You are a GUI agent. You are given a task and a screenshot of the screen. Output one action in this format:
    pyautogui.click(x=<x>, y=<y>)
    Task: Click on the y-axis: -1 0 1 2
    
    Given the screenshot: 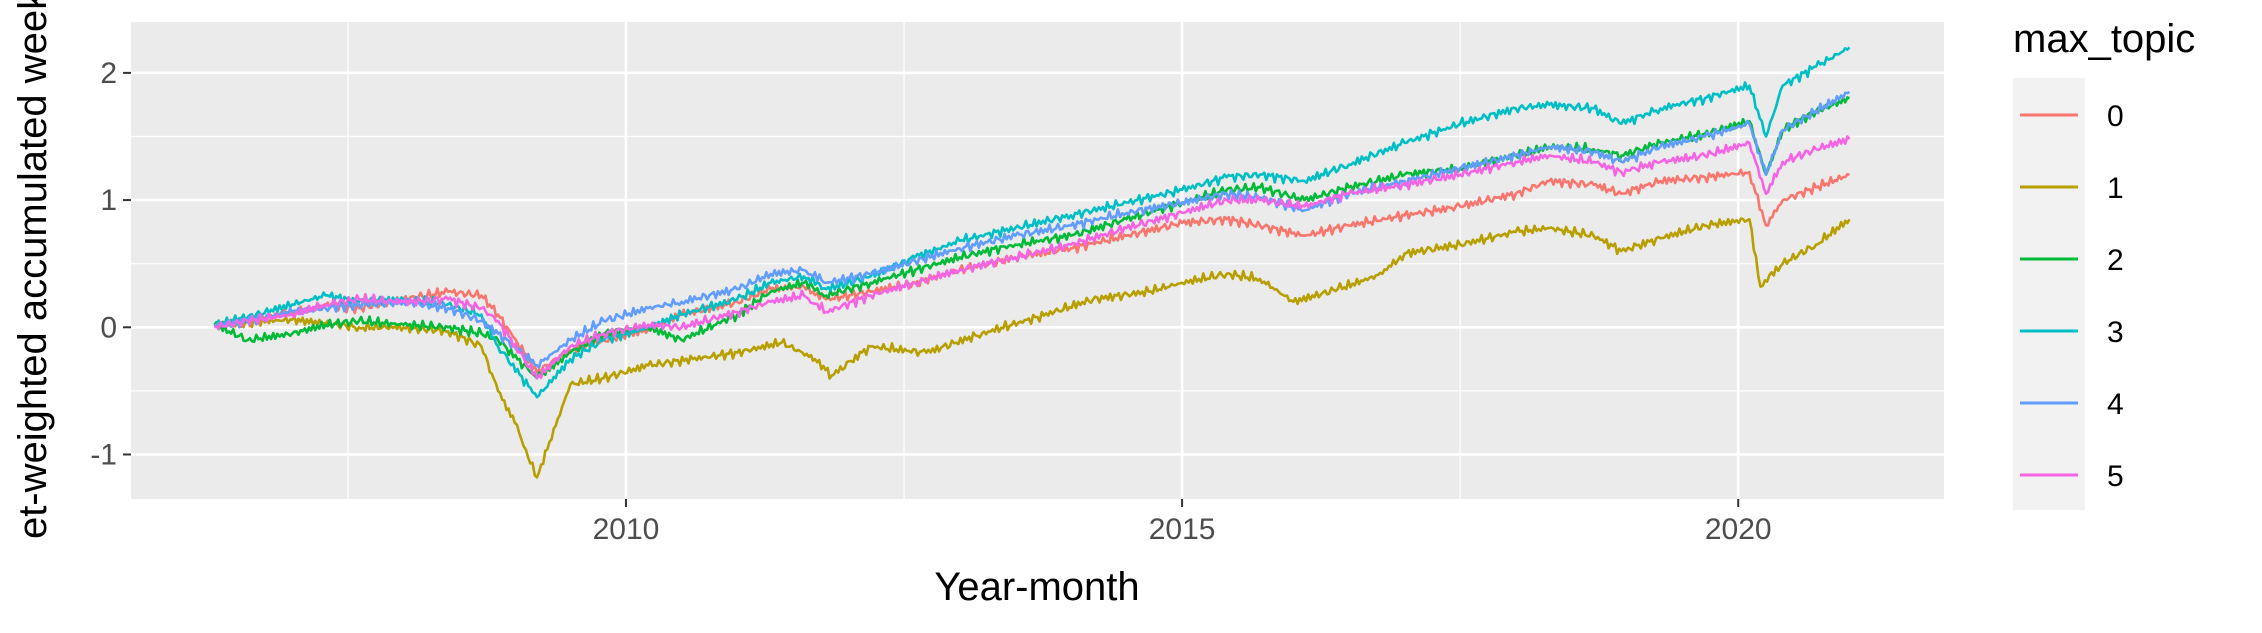 What is the action you would take?
    pyautogui.click(x=110, y=264)
    